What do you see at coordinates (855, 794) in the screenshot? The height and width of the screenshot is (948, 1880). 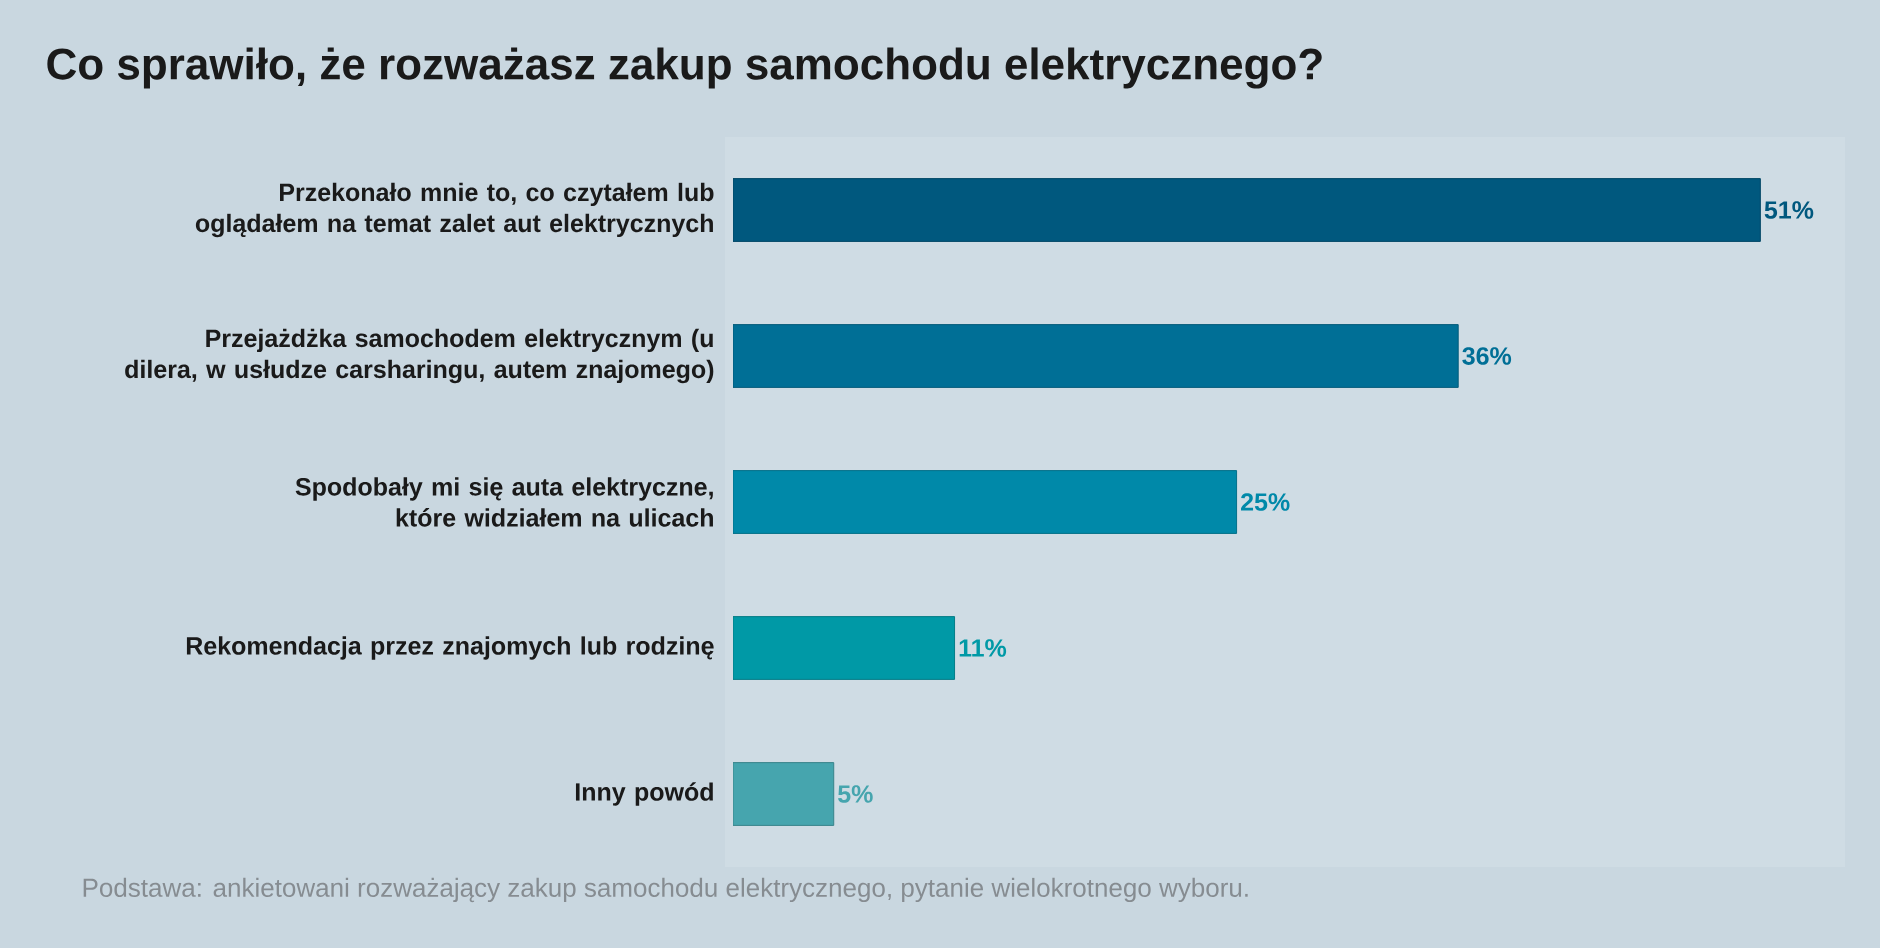 I see `data-label: 5%` at bounding box center [855, 794].